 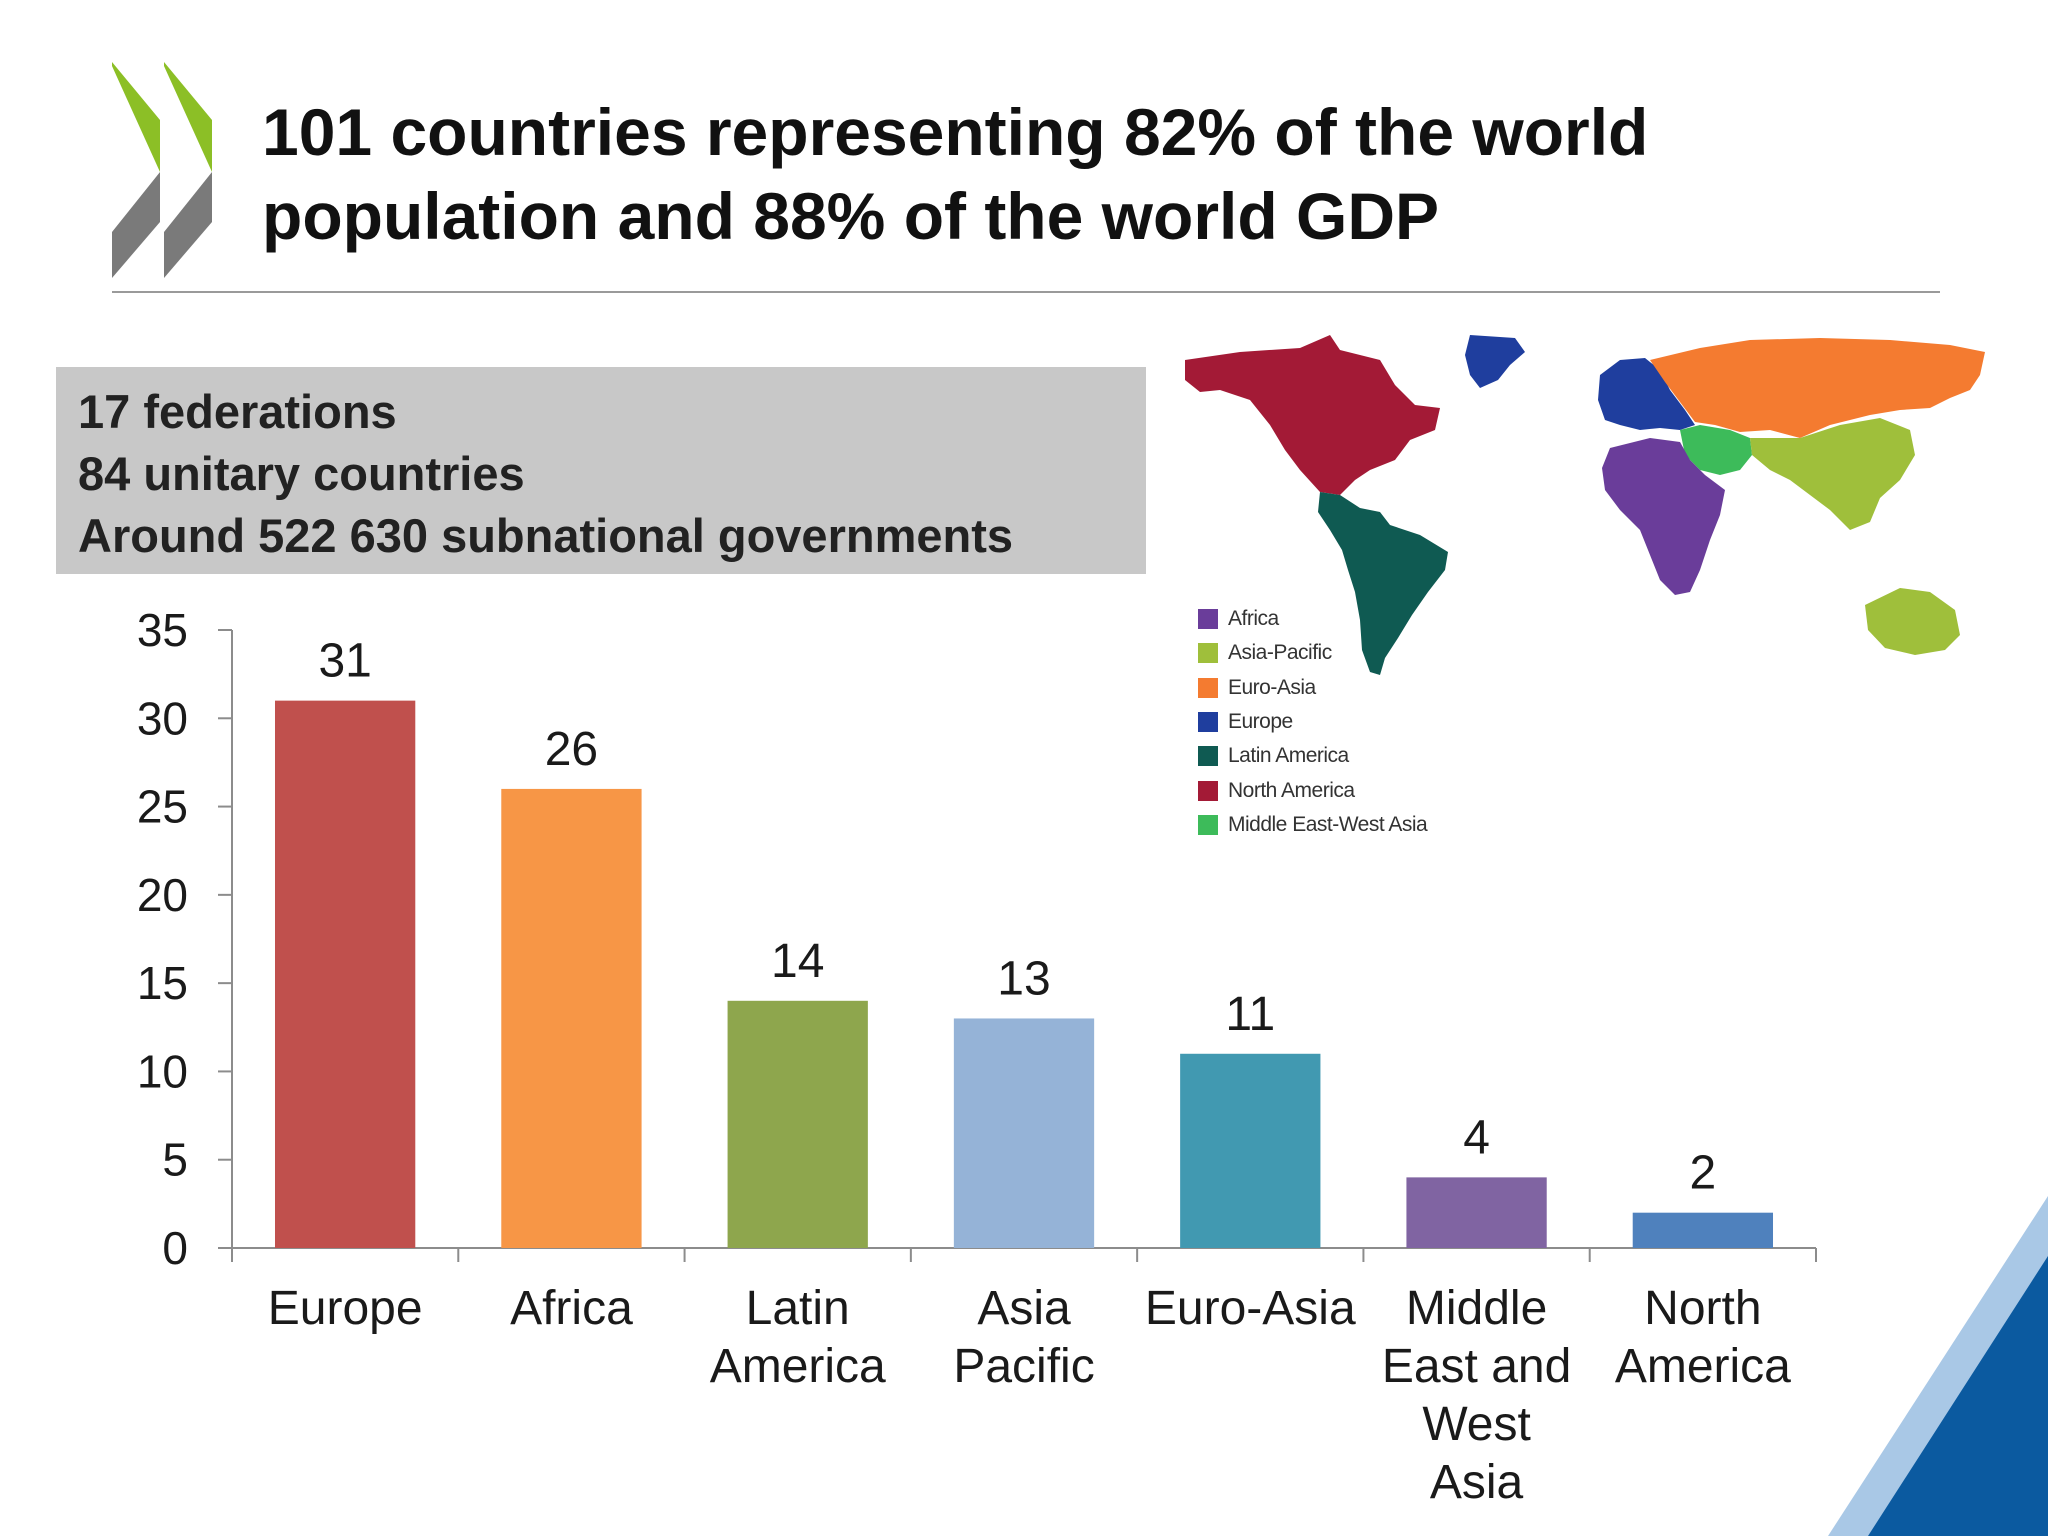 I want to click on title-divider, so click(x=1026, y=292).